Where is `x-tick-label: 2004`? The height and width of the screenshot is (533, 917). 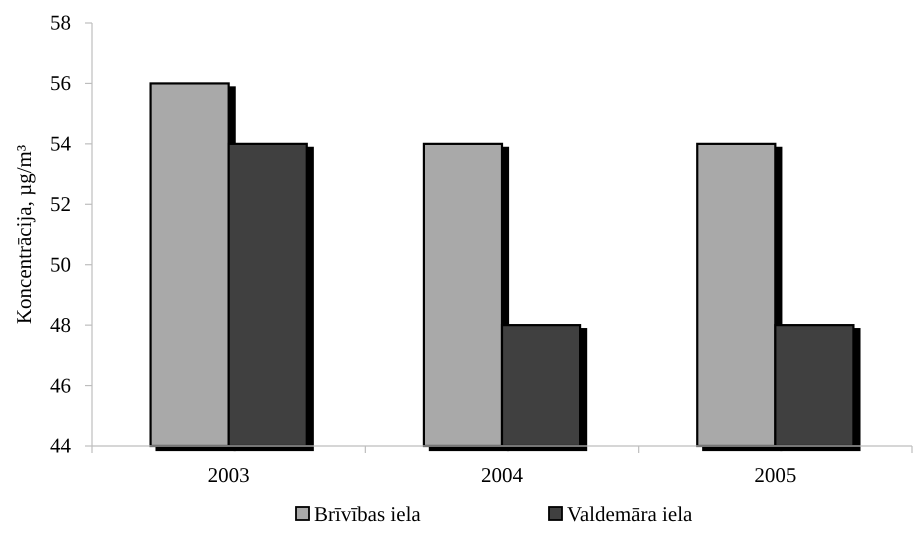
x-tick-label: 2004 is located at coordinates (502, 475).